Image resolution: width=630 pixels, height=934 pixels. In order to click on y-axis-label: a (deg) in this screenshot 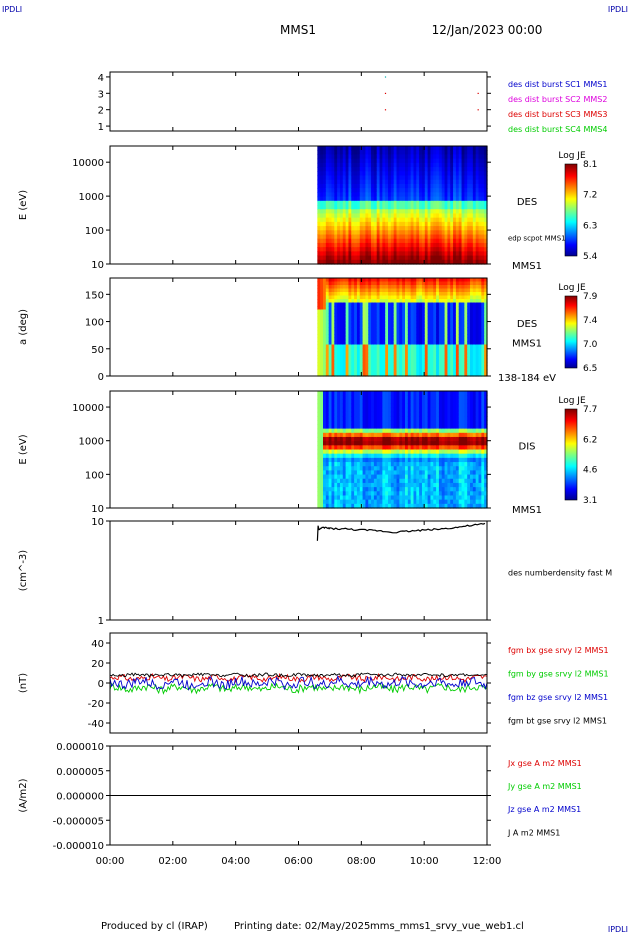, I will do `click(23, 327)`.